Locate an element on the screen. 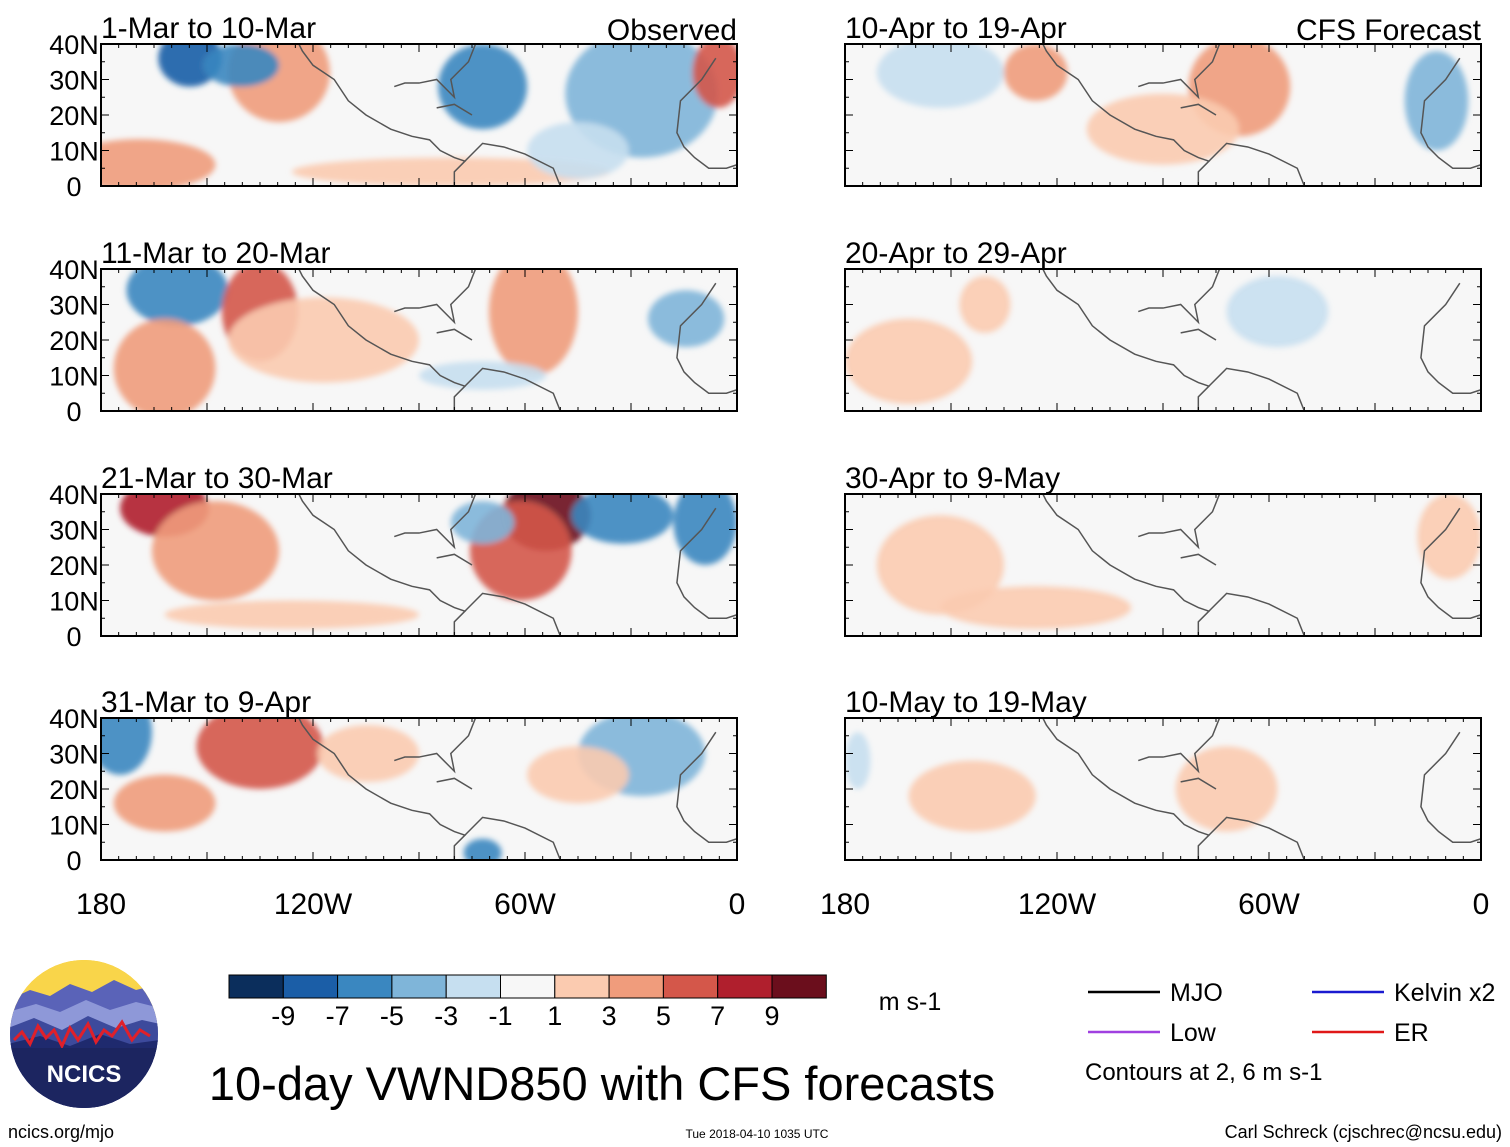 The image size is (1510, 1147). footer-url: ncics.org/mjo is located at coordinates (61, 1132).